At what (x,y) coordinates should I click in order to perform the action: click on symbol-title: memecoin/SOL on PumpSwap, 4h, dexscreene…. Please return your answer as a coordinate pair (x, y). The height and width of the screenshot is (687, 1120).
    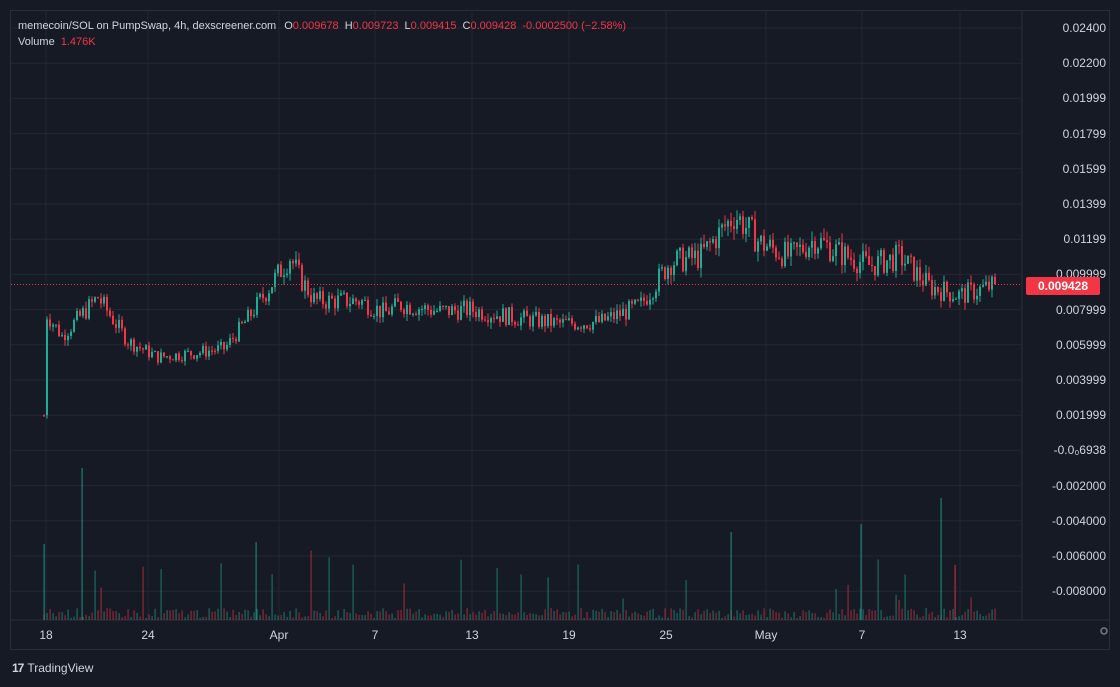
    Looking at the image, I should click on (147, 26).